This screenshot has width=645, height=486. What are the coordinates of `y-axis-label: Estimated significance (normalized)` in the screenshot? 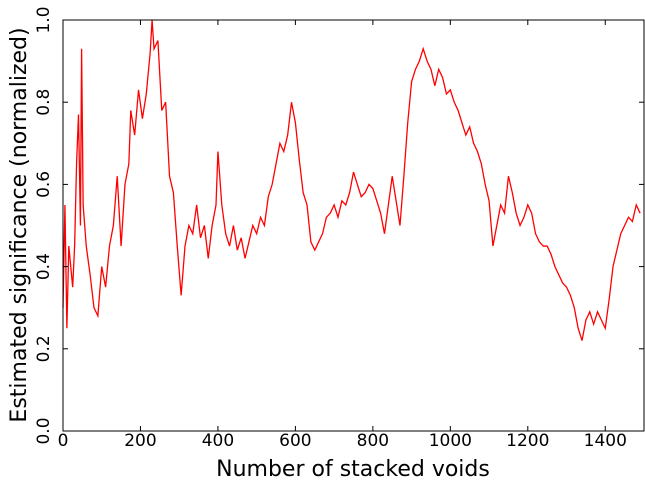 It's located at (19, 224).